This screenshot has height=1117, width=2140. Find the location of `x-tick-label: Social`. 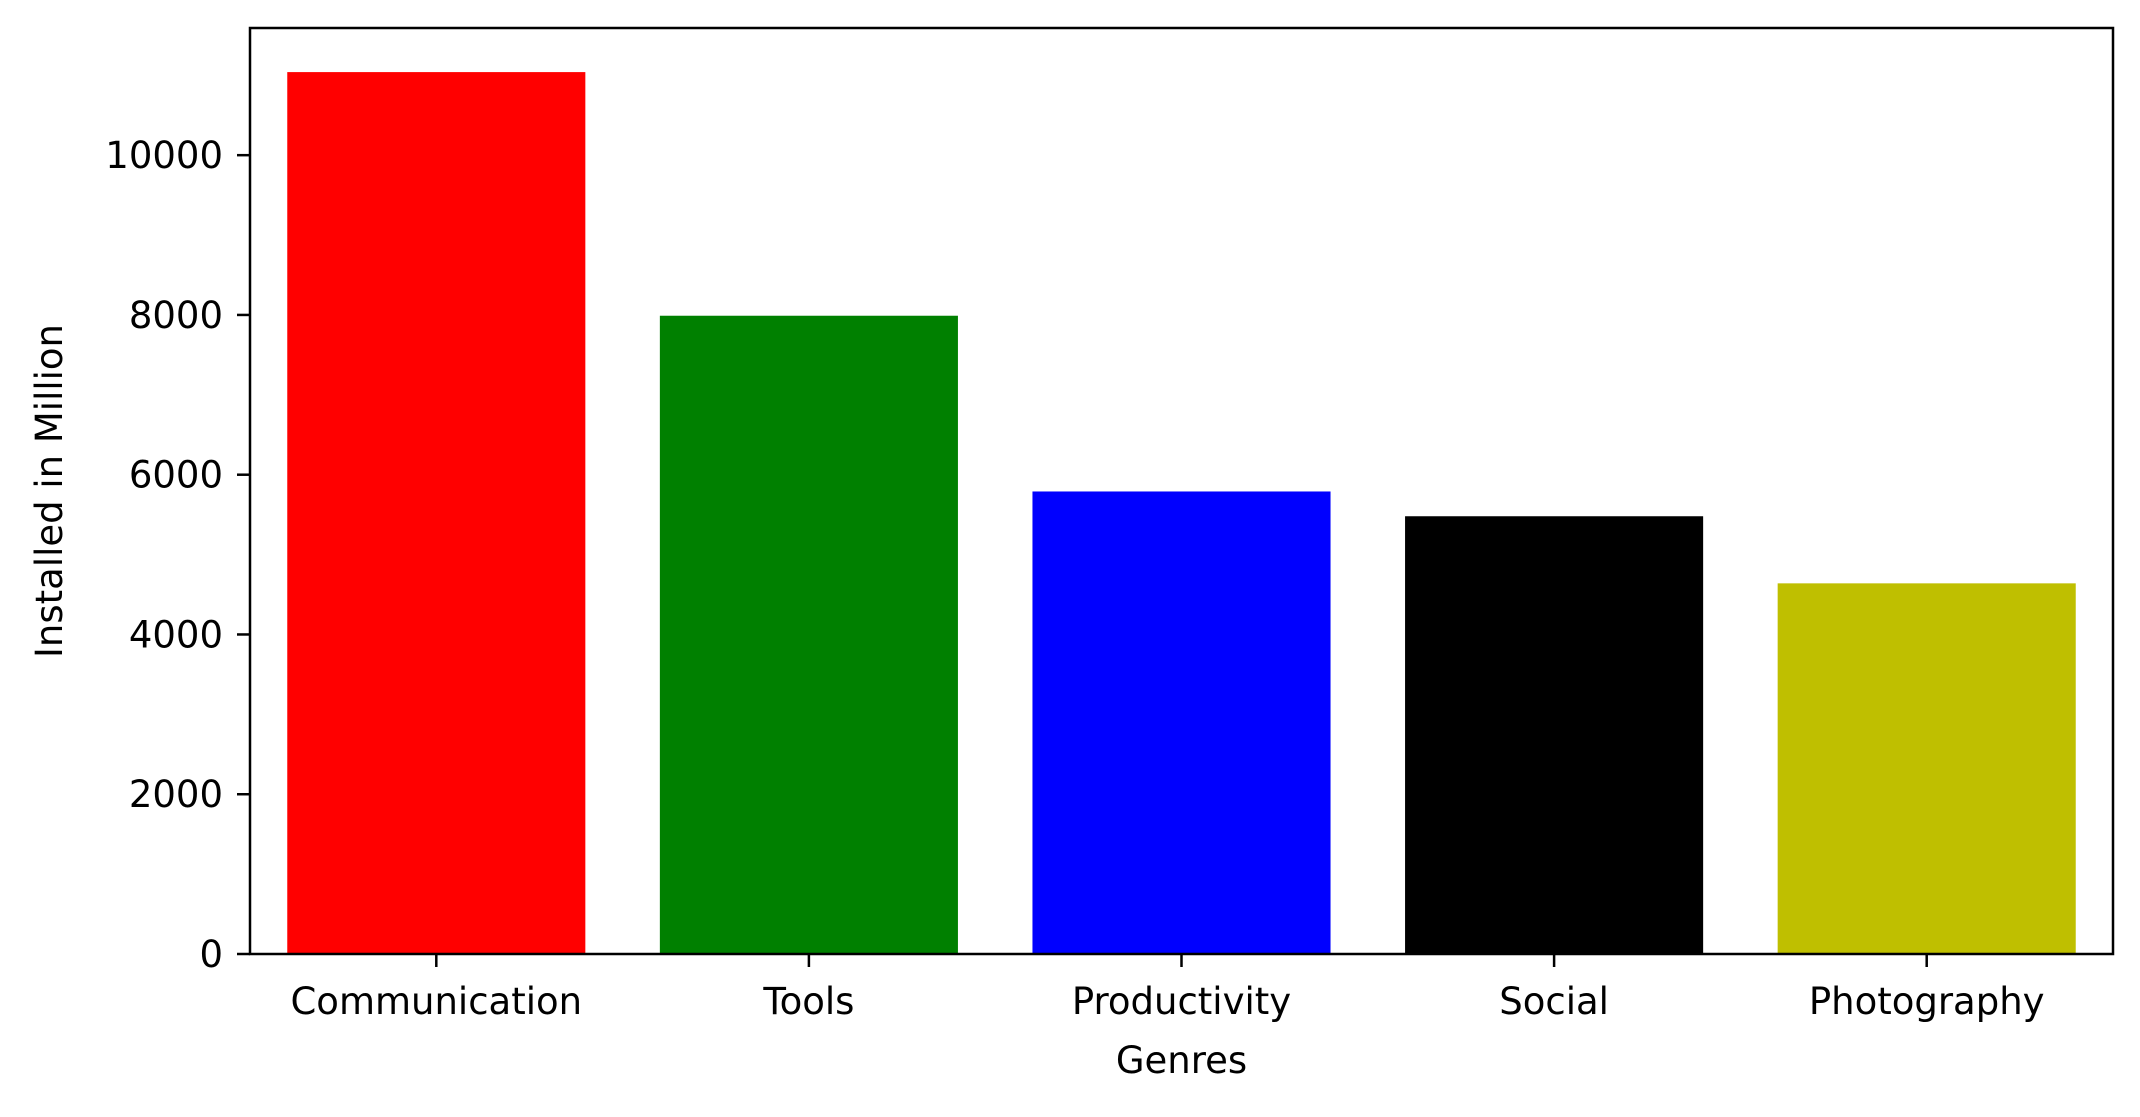

x-tick-label: Social is located at coordinates (1554, 1001).